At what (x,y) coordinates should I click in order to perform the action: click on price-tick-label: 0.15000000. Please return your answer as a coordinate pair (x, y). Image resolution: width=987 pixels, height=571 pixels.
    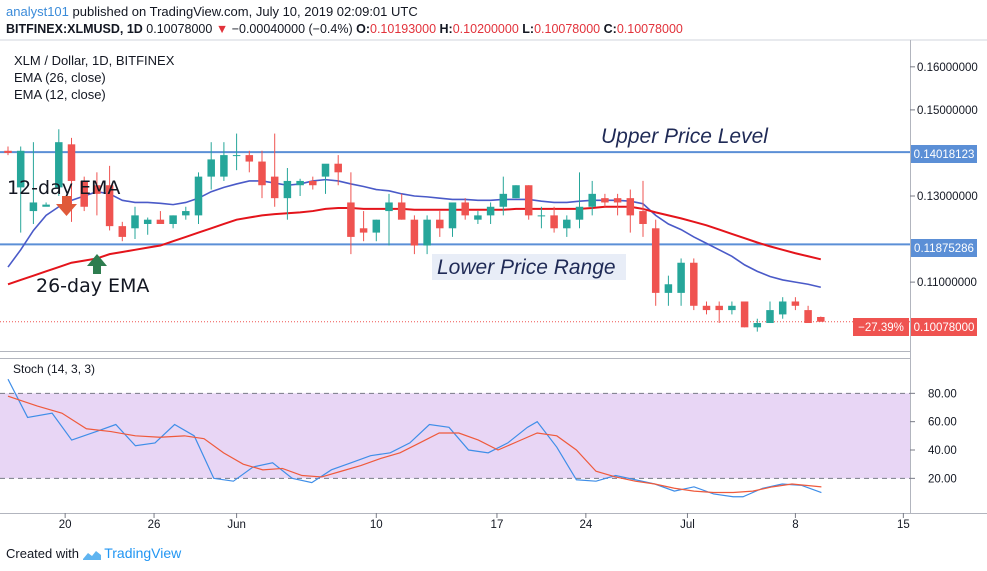
    Looking at the image, I should click on (947, 111).